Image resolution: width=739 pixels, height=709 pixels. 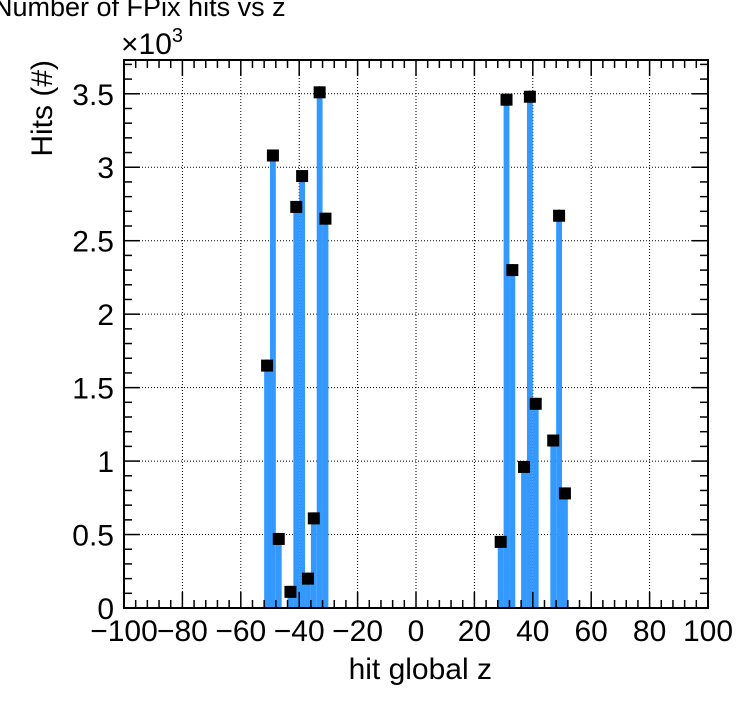 What do you see at coordinates (42, 108) in the screenshot?
I see `y-axis-label: Hits (#)` at bounding box center [42, 108].